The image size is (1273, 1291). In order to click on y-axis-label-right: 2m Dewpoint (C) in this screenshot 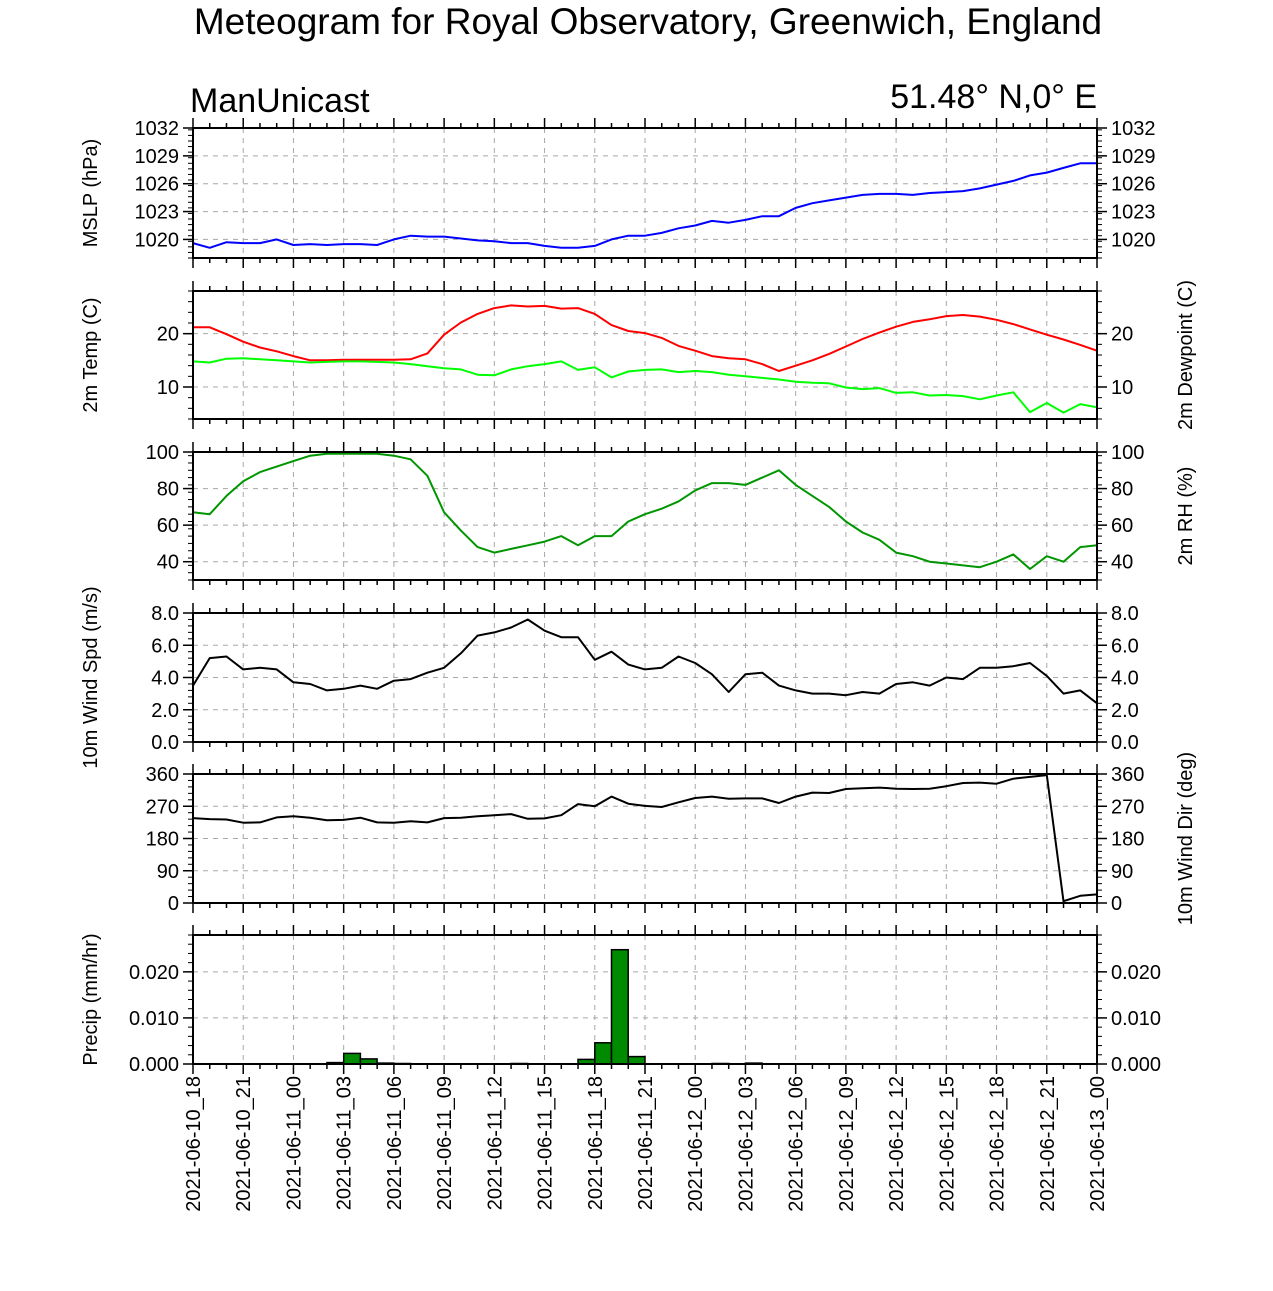, I will do `click(1186, 355)`.